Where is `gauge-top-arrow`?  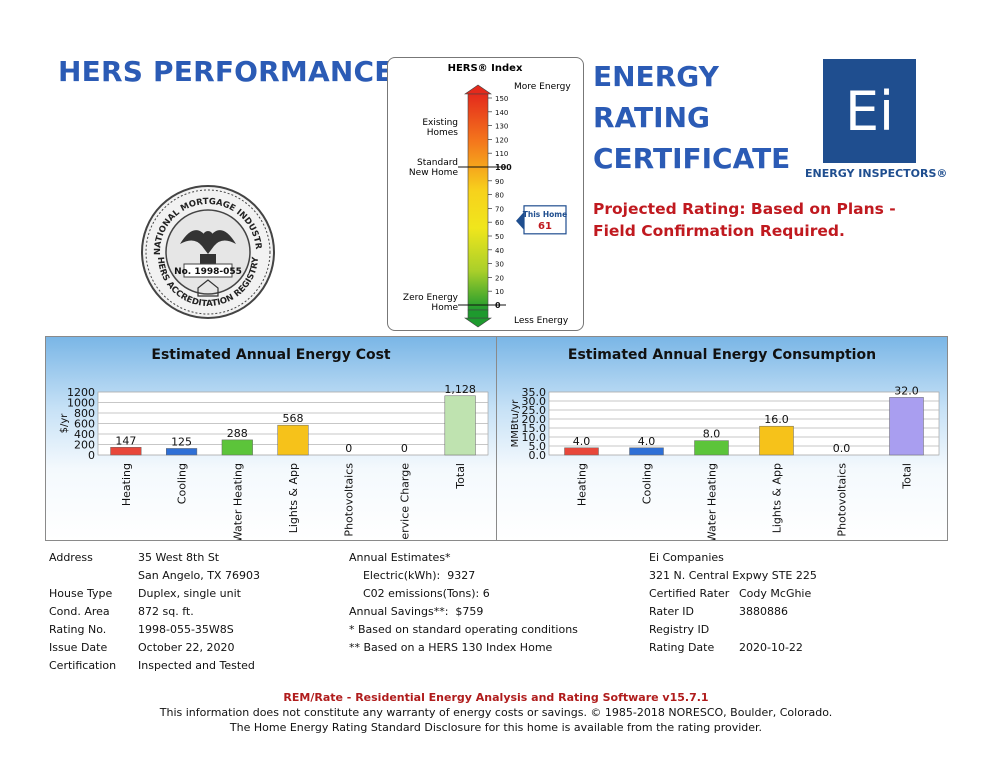
gauge-top-arrow is located at coordinates (478, 89).